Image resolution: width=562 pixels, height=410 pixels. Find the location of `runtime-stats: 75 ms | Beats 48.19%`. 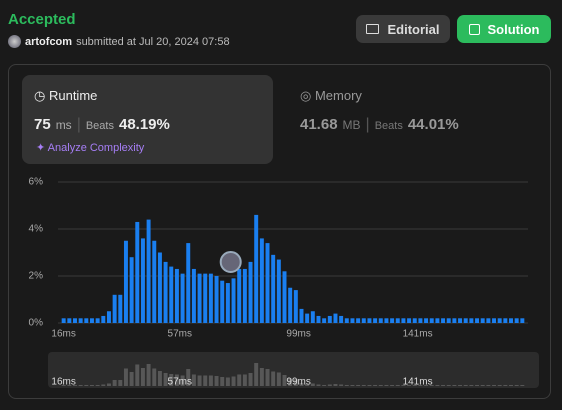

runtime-stats: 75 ms | Beats 48.19% is located at coordinates (102, 124).